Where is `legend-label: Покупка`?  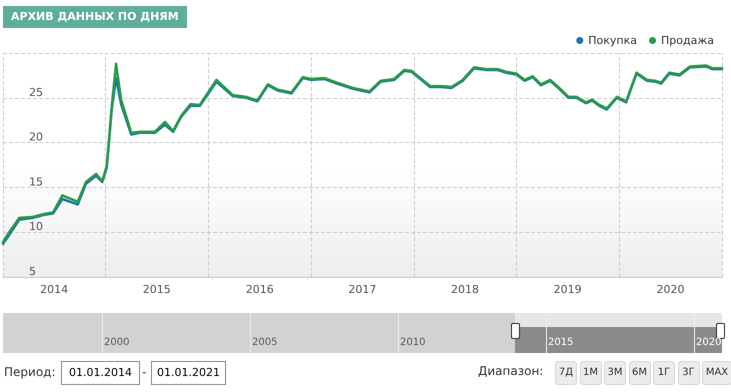
legend-label: Покупка is located at coordinates (613, 40).